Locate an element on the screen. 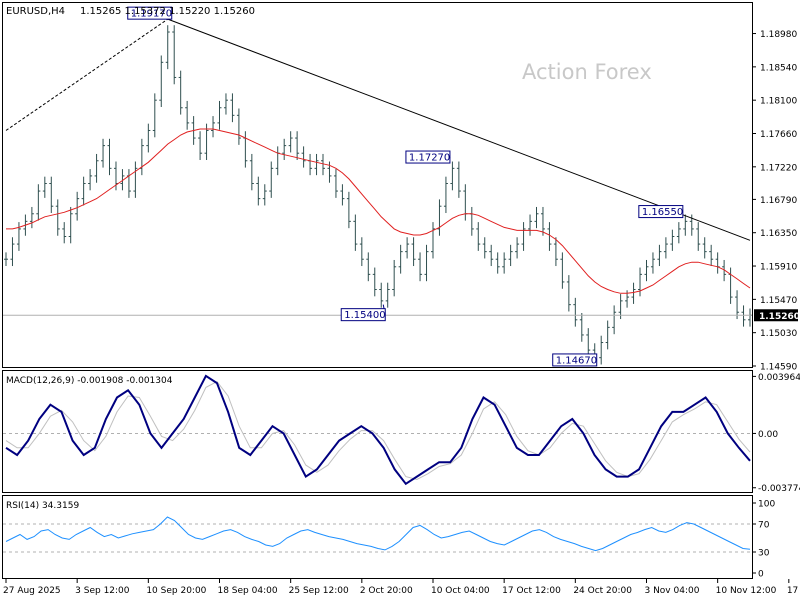  price-tick-label: 1.15030 is located at coordinates (778, 334).